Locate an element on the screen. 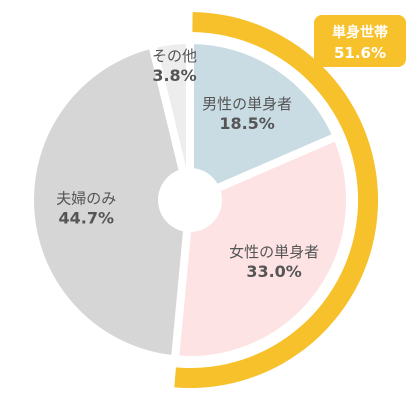 This screenshot has width=416, height=400. slice-value-label: 33.0% is located at coordinates (274, 271).